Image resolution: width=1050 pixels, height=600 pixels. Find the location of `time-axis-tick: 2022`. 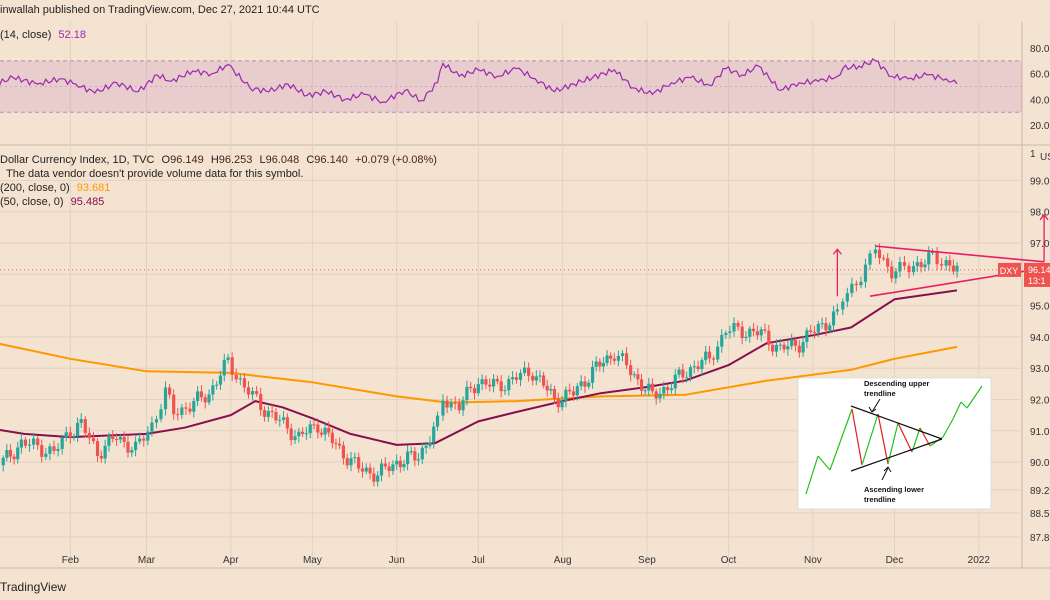

time-axis-tick: 2022 is located at coordinates (979, 560).